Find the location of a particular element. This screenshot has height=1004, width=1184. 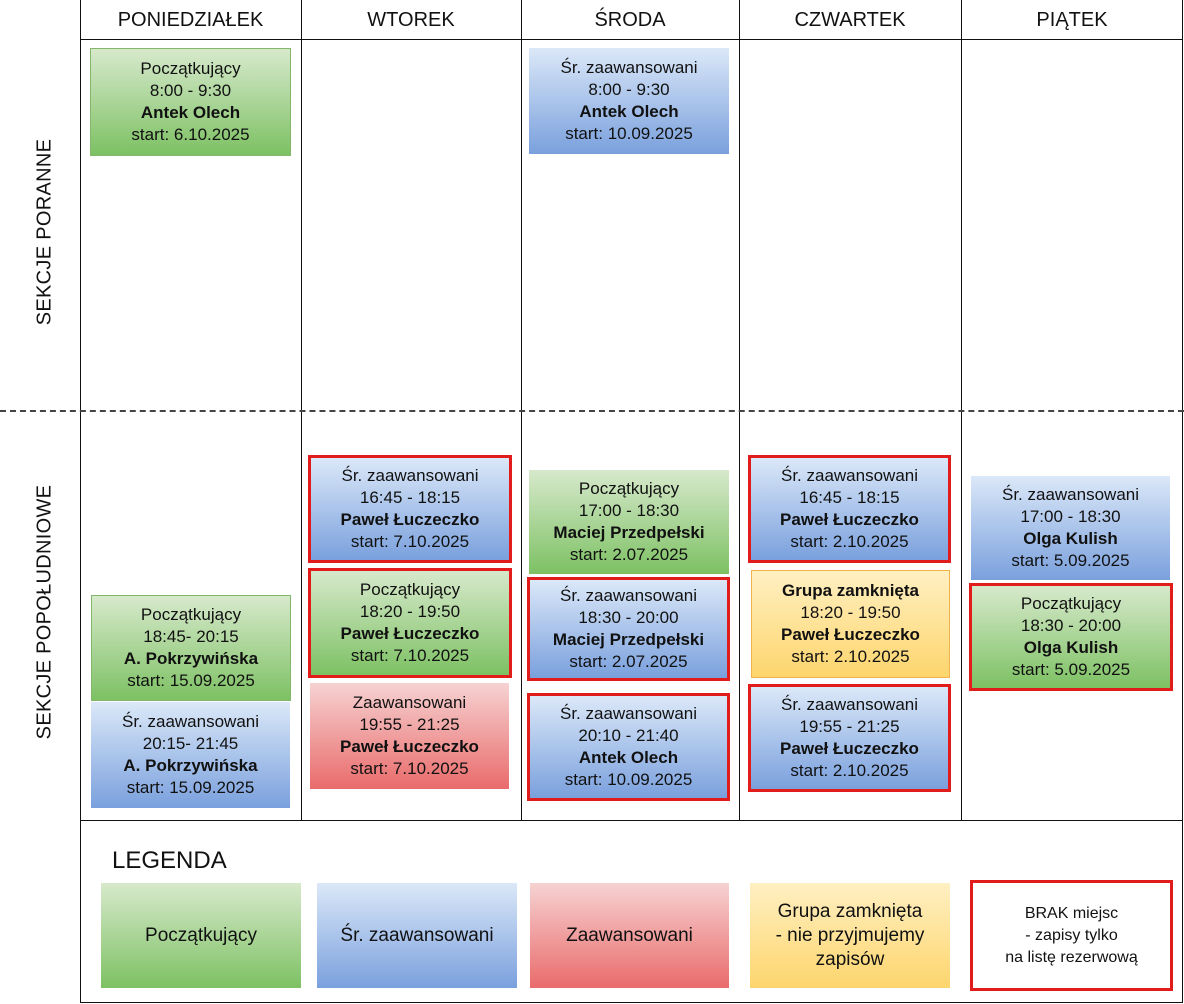

legend-full-line2: - zapisy tylko is located at coordinates (1071, 935).